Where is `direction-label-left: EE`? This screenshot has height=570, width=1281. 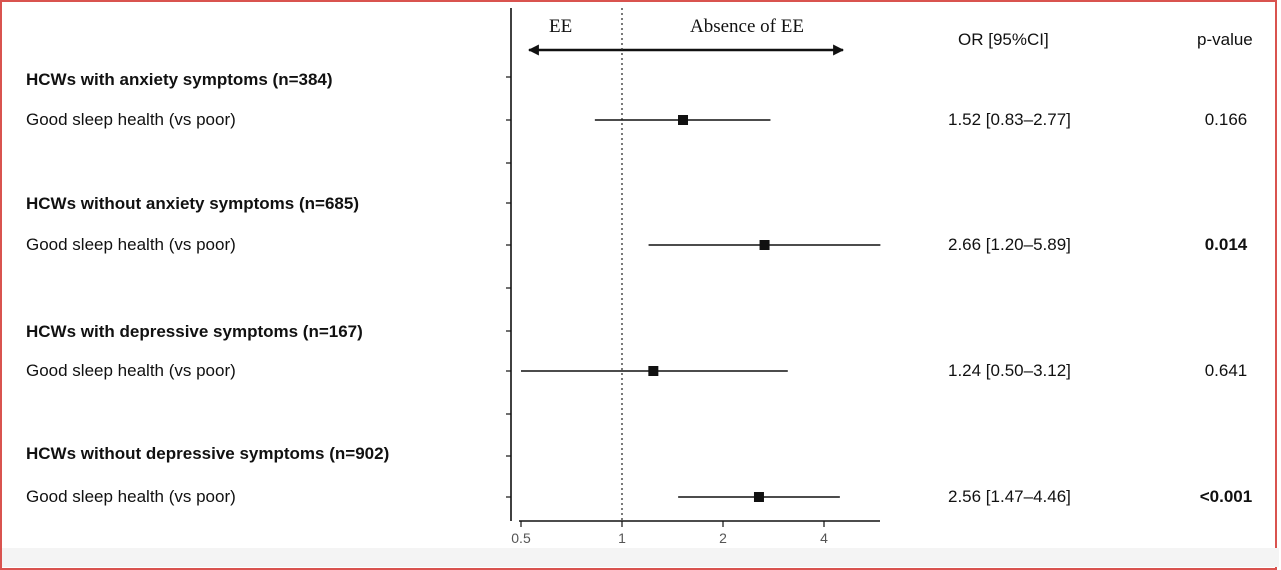
direction-label-left: EE is located at coordinates (561, 26).